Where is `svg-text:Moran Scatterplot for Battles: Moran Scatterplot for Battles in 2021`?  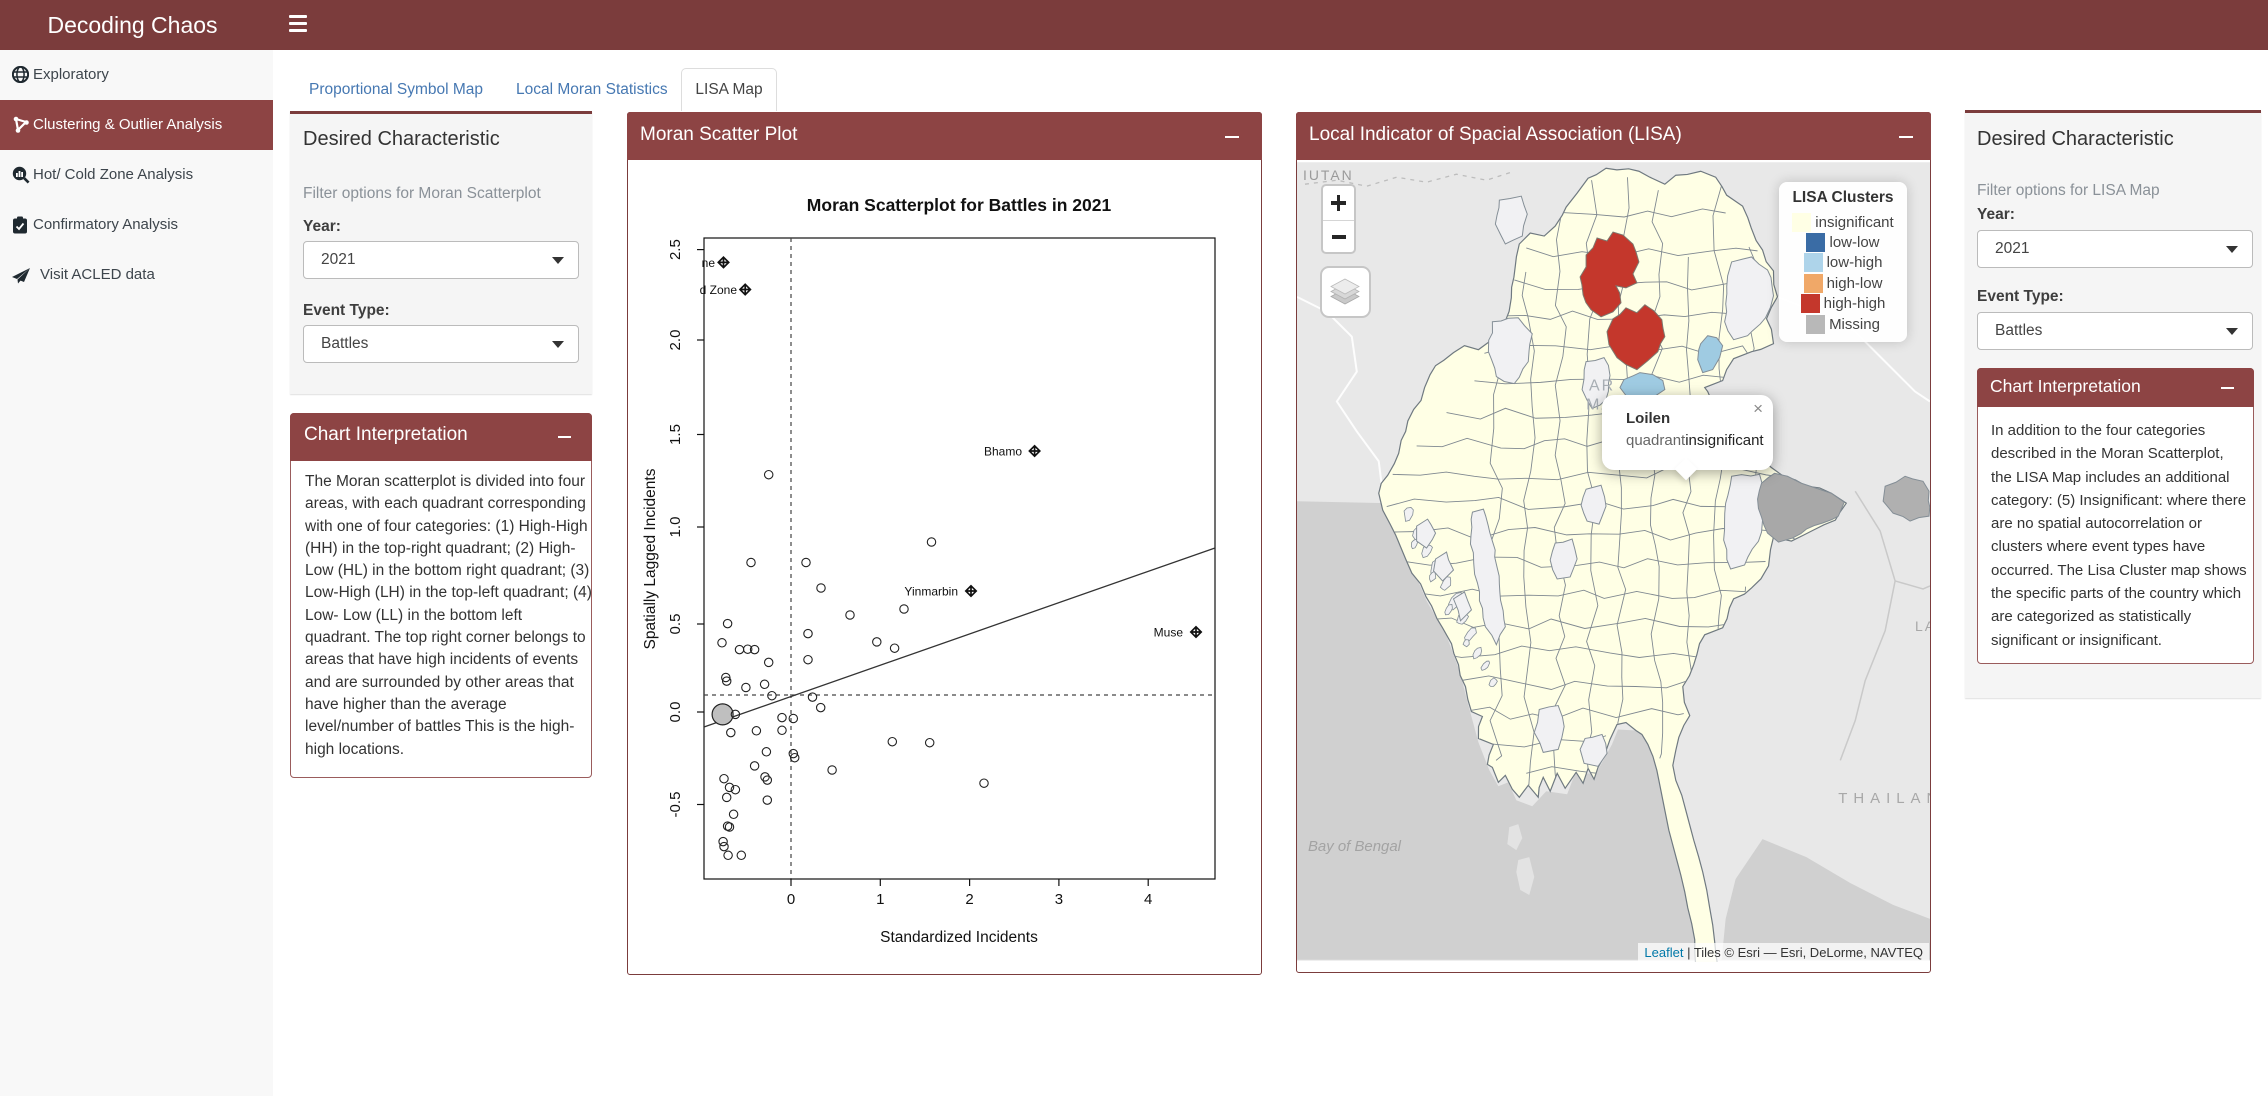
svg-text:Moran Scatterplot for Battles: Moran Scatterplot for Battles in 2021 is located at coordinates (959, 205).